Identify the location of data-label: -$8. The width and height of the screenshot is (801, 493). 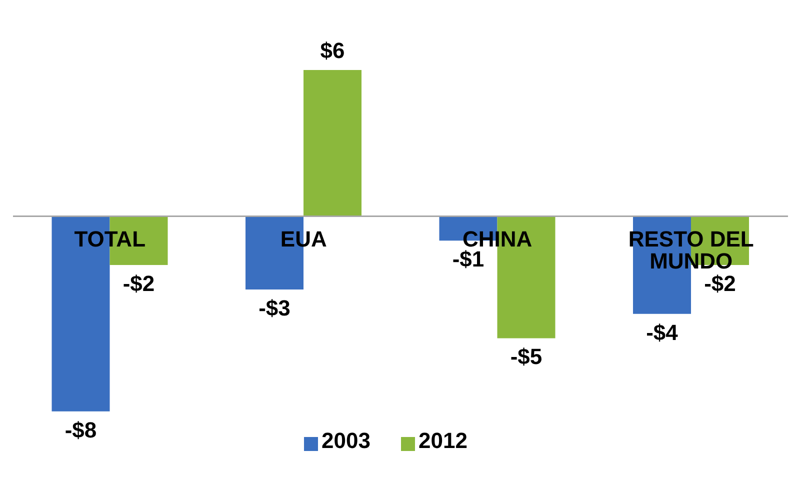
(80, 429).